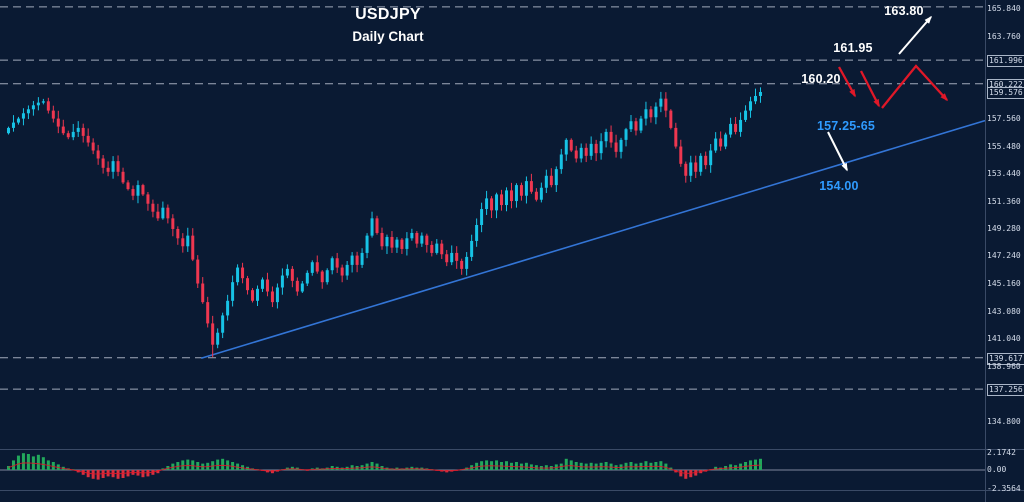 This screenshot has width=1024, height=502. What do you see at coordinates (1004, 173) in the screenshot?
I see `price-axis-label: 153.440` at bounding box center [1004, 173].